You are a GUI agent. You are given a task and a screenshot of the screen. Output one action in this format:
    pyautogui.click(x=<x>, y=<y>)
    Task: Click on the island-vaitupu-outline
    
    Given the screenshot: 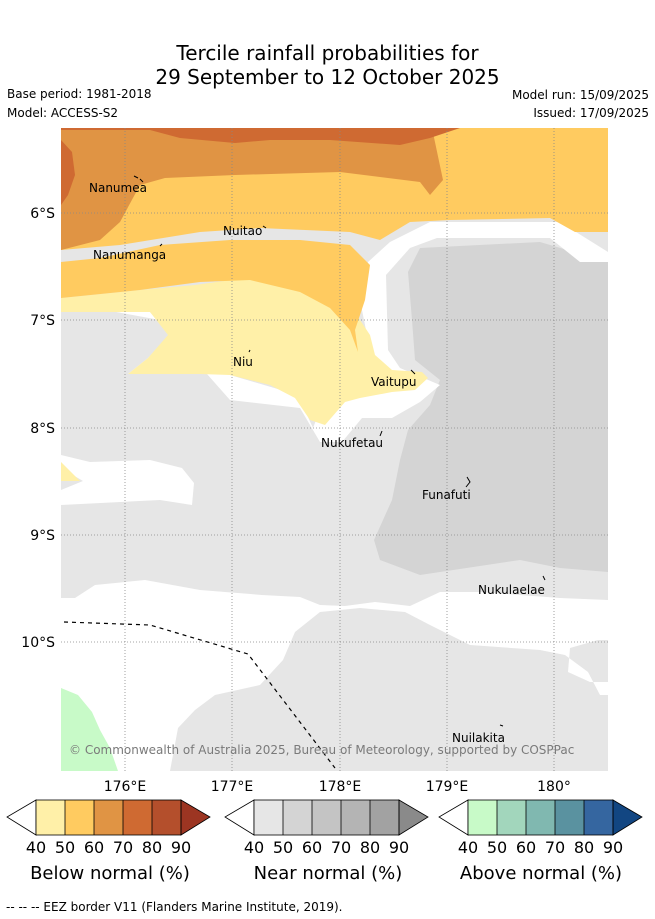 What is the action you would take?
    pyautogui.click(x=413, y=372)
    